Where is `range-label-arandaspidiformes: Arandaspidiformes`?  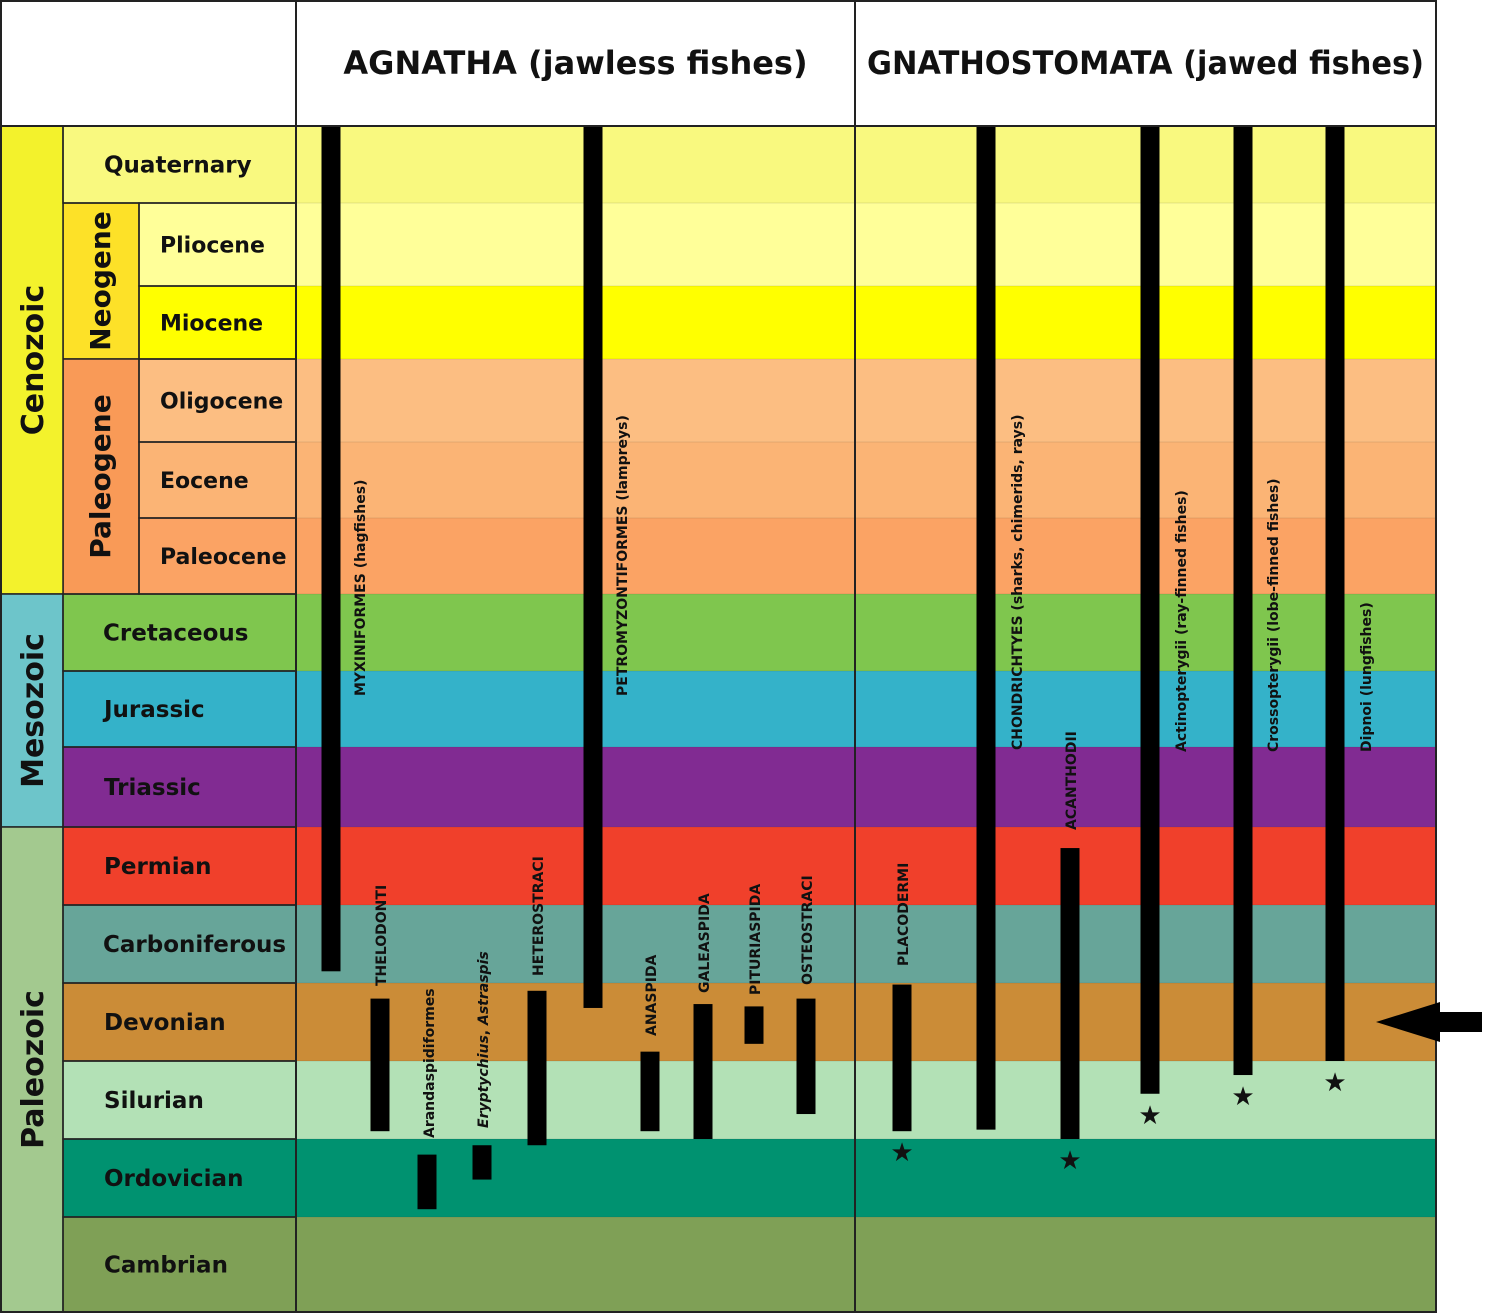
range-label-arandaspidiformes: Arandaspidiformes is located at coordinates (430, 1063).